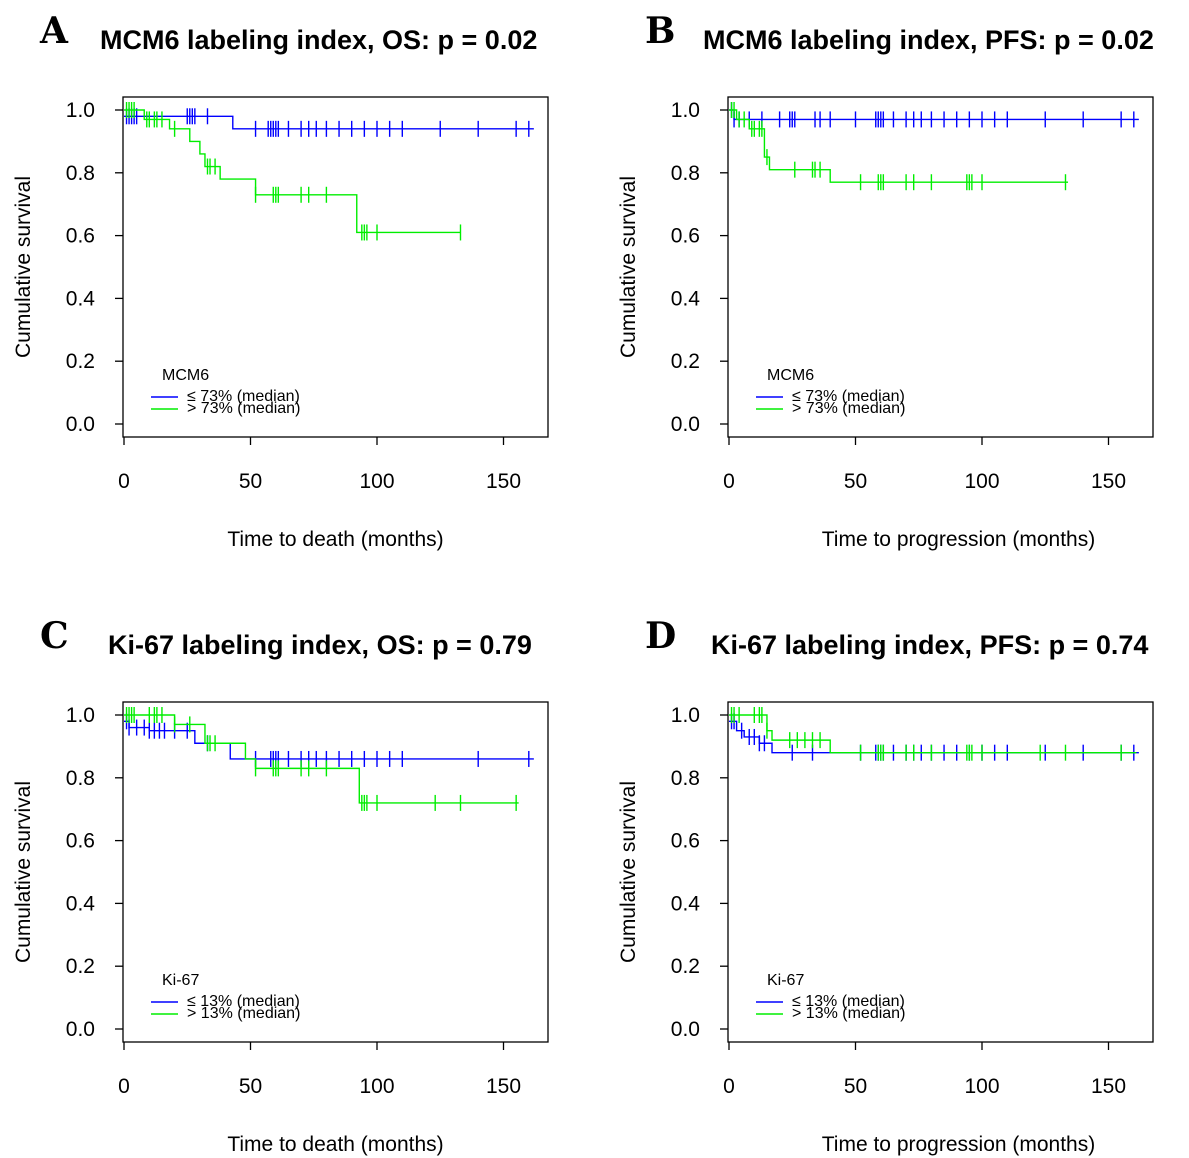  I want to click on chart-title: MCM6 labeling index, PFS: p = 0.02, so click(928, 40).